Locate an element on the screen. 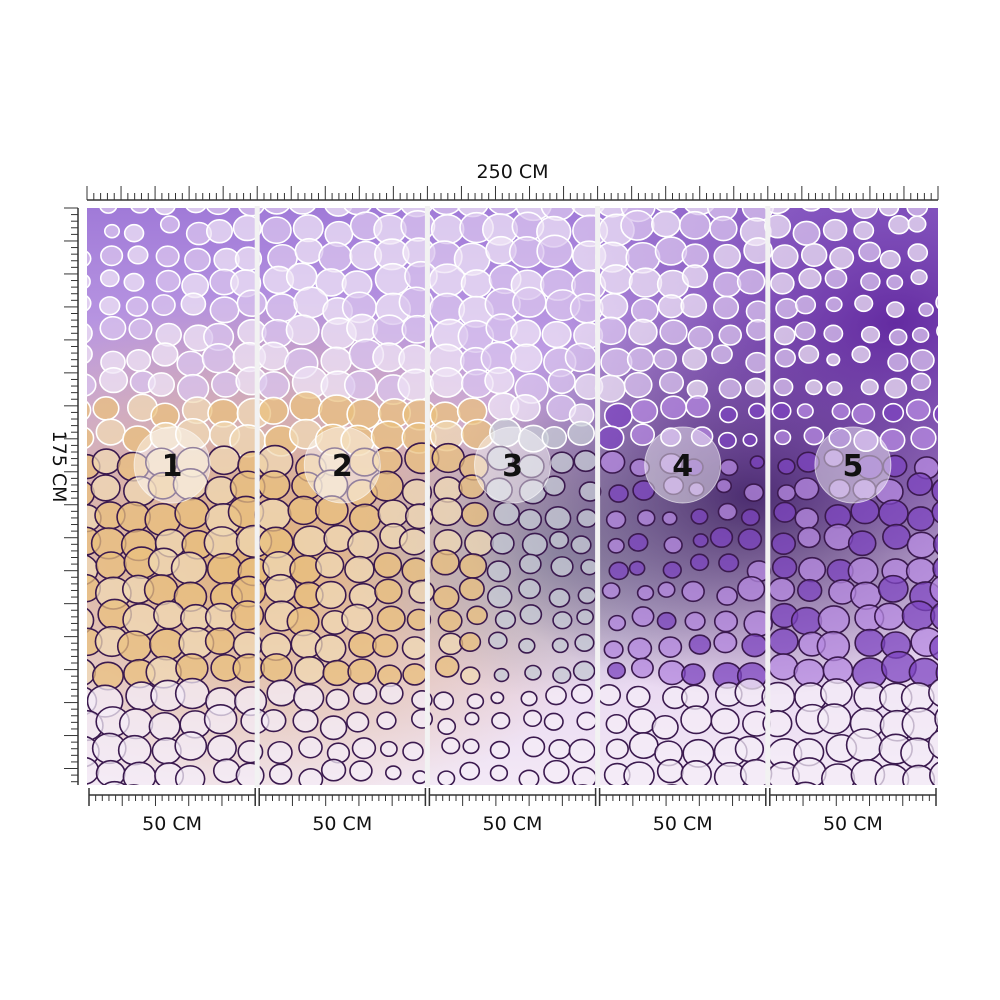 The image size is (1000, 1000). panel-number: 4 is located at coordinates (682, 466).